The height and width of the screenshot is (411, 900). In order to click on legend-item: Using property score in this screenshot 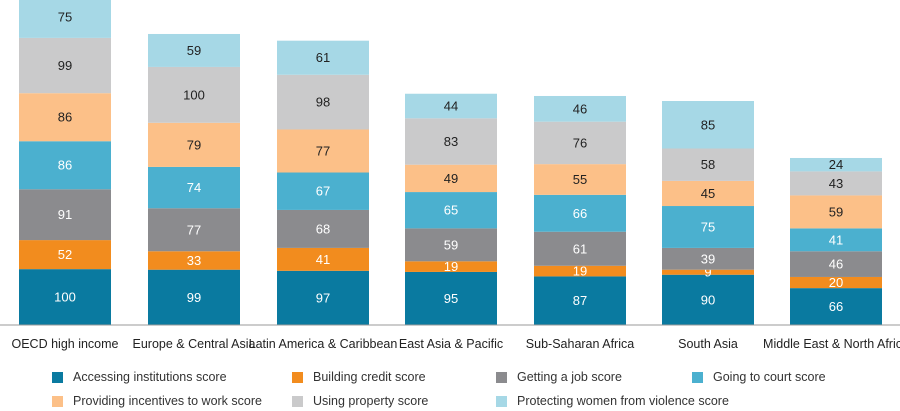, I will do `click(360, 401)`.